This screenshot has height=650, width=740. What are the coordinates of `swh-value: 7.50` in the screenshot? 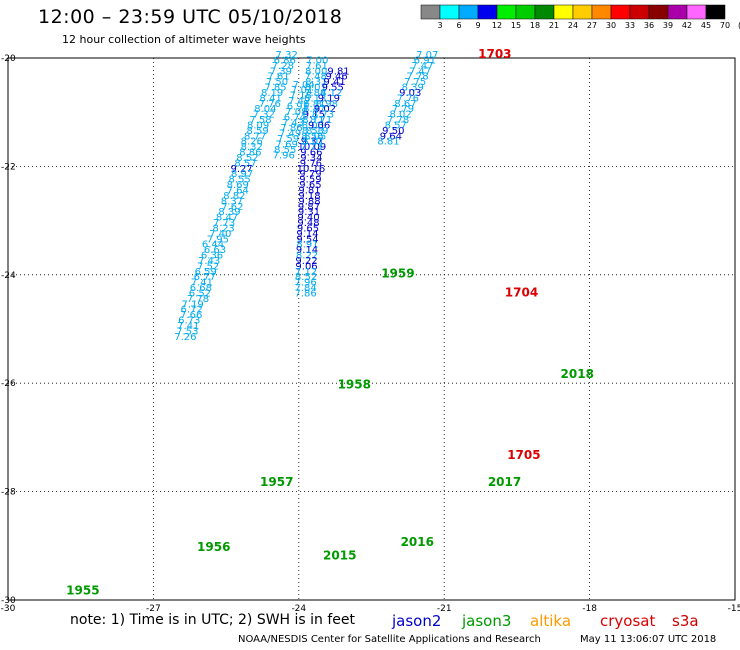 It's located at (277, 82).